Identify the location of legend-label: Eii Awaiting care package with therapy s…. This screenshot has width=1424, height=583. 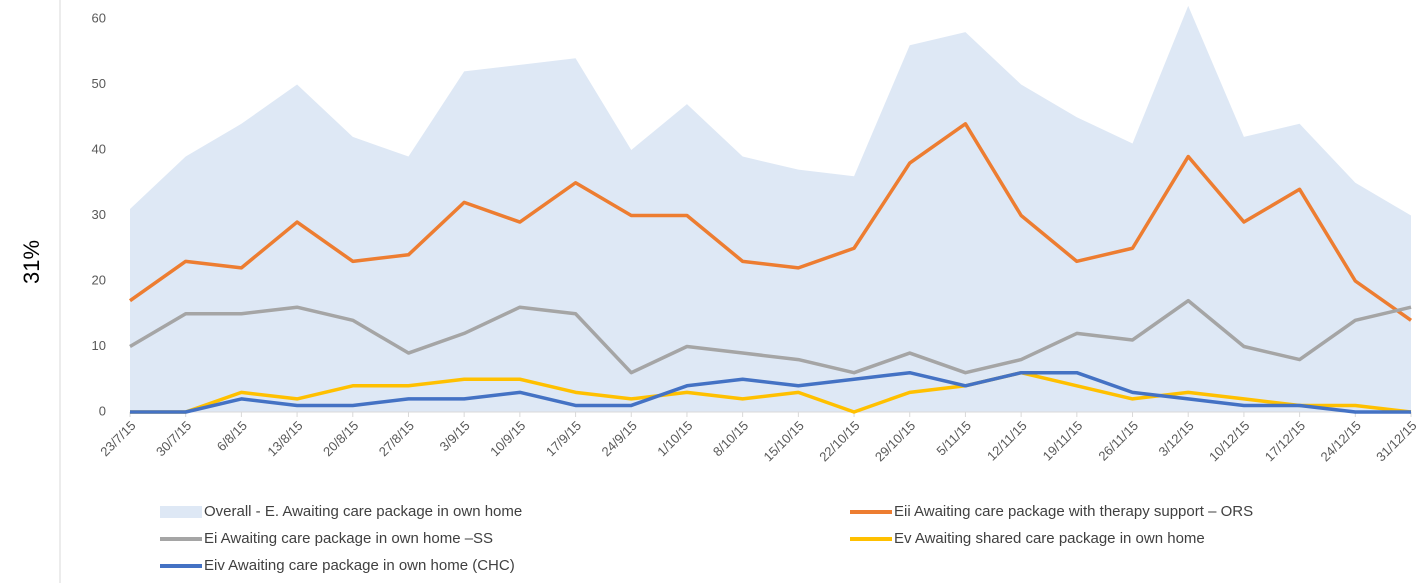
(1073, 511).